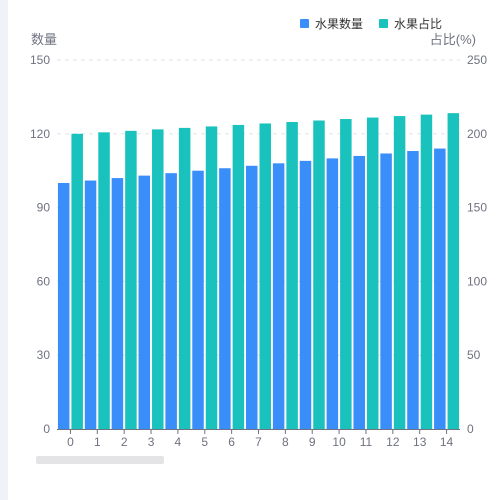 The image size is (500, 500). I want to click on left-axis-tick-label: 150, so click(40, 60).